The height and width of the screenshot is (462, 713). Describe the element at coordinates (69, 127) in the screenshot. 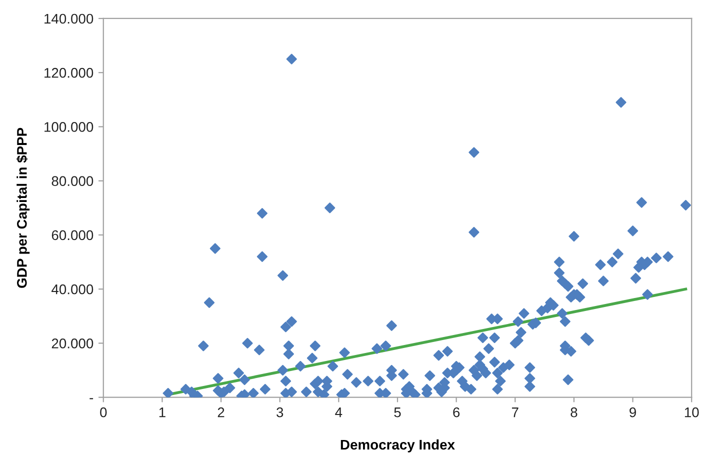

I see `y-tick-label: 100.000` at that location.